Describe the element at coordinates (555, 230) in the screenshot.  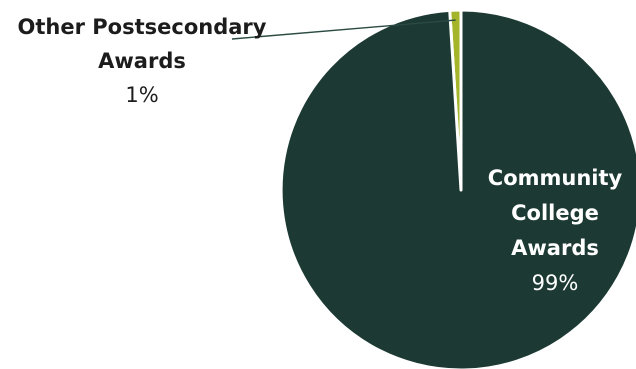
I see `community-college-awards-label: Community College Awards 99%` at that location.